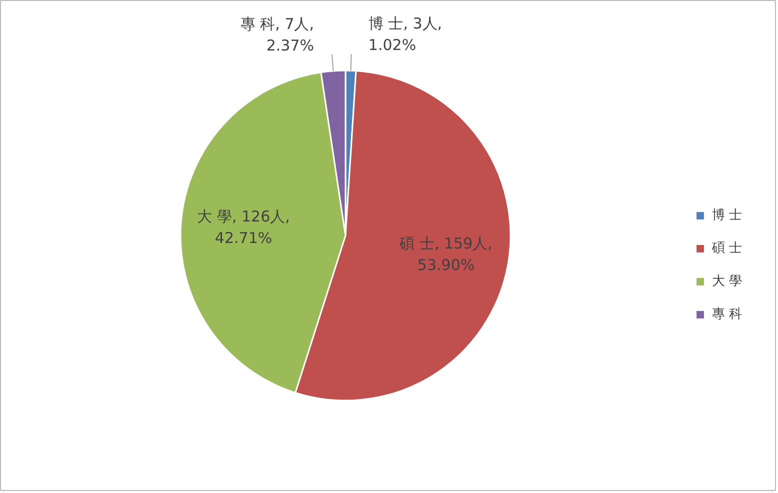  Describe the element at coordinates (727, 216) in the screenshot. I see `legend-label: 博 士` at that location.